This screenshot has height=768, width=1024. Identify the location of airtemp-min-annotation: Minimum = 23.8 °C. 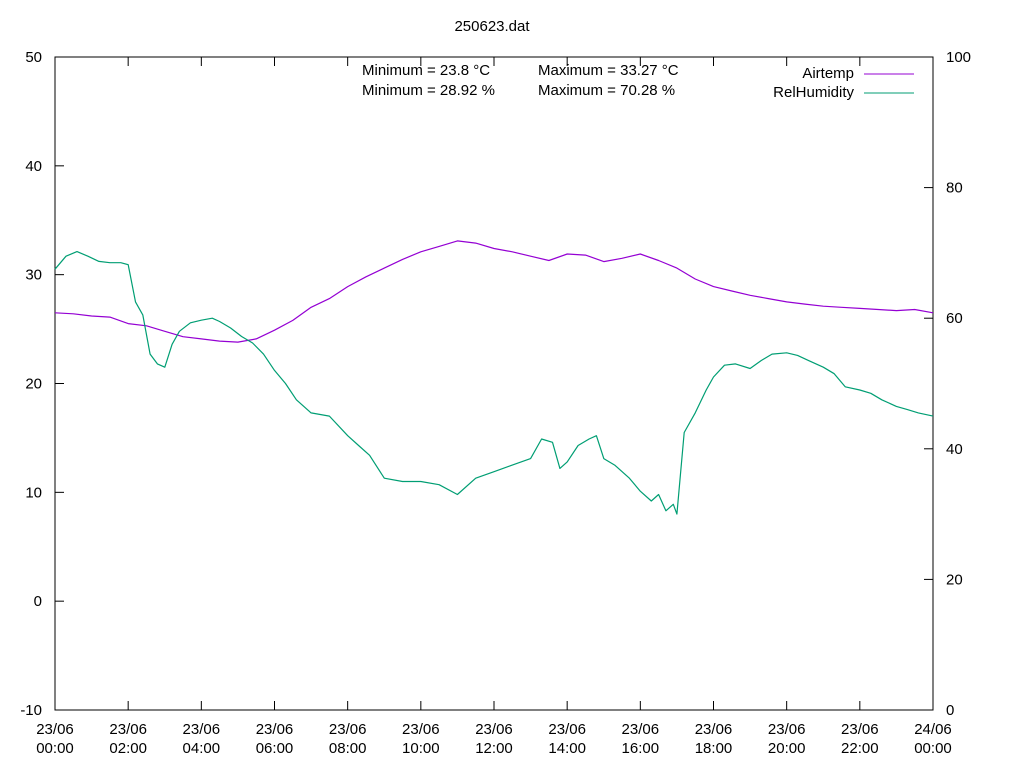
(426, 70).